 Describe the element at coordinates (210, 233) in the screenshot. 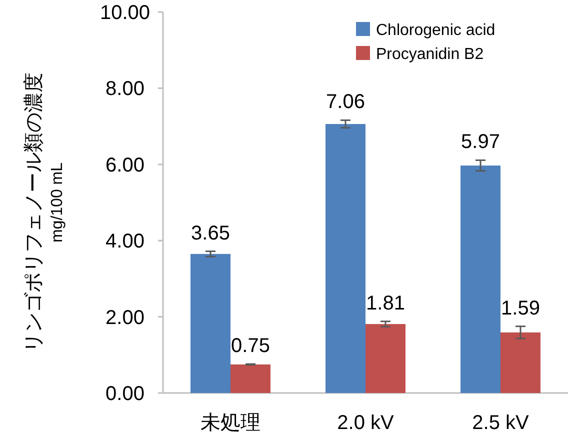

I see `data-label: 3.65` at that location.